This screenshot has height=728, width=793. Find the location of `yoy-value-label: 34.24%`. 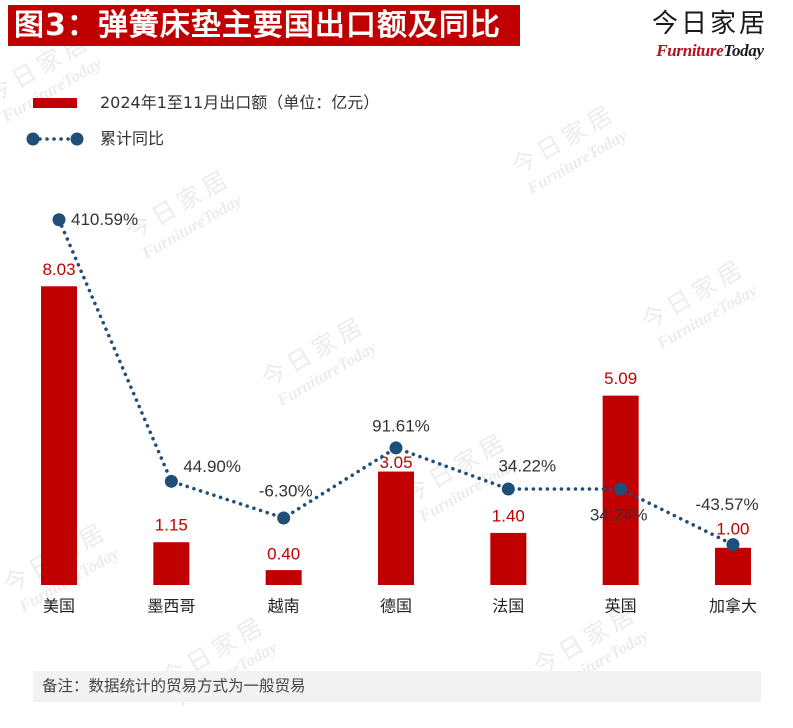

yoy-value-label: 34.24% is located at coordinates (619, 514).